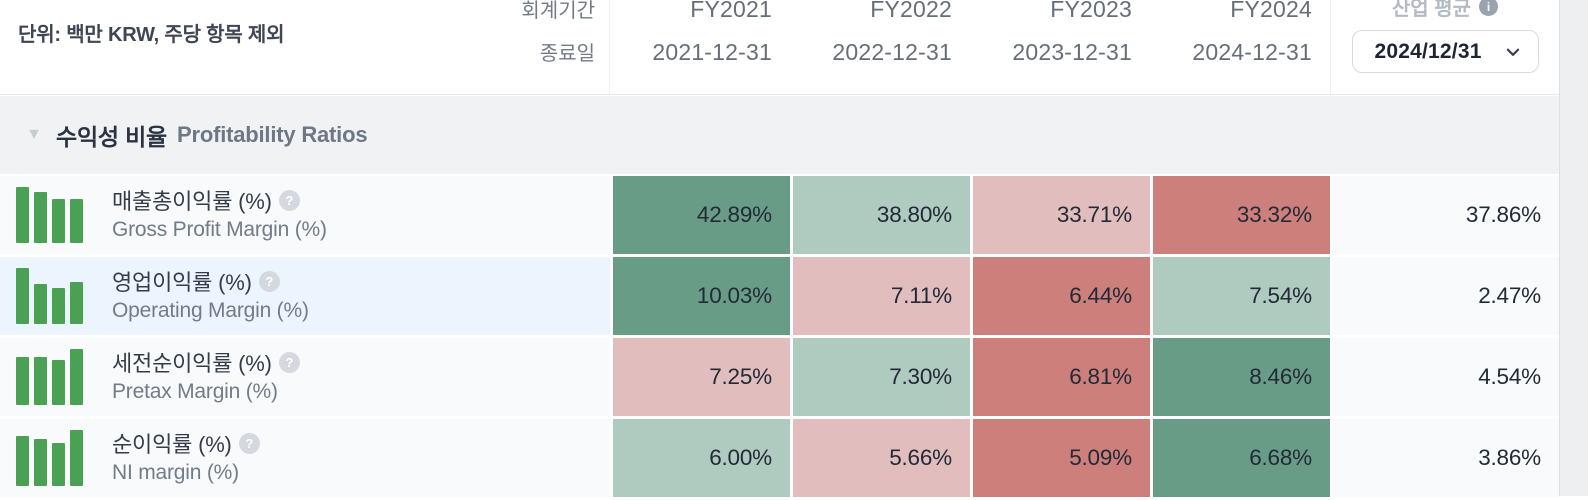 The height and width of the screenshot is (500, 1588). I want to click on metric-name-en: Operating Margin (%), so click(210, 310).